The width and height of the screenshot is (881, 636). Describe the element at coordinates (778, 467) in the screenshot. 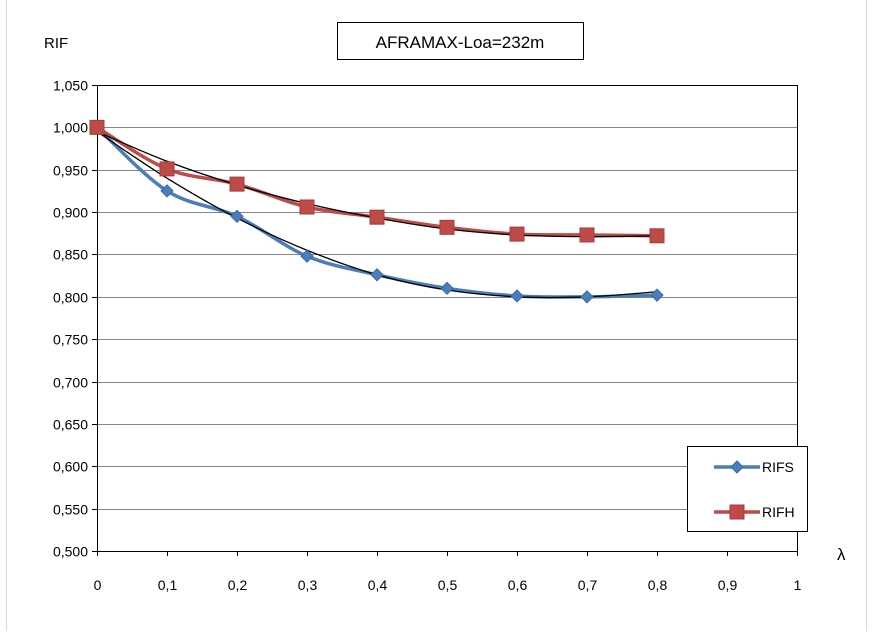

I see `legend-label-rifs: RIFS` at that location.